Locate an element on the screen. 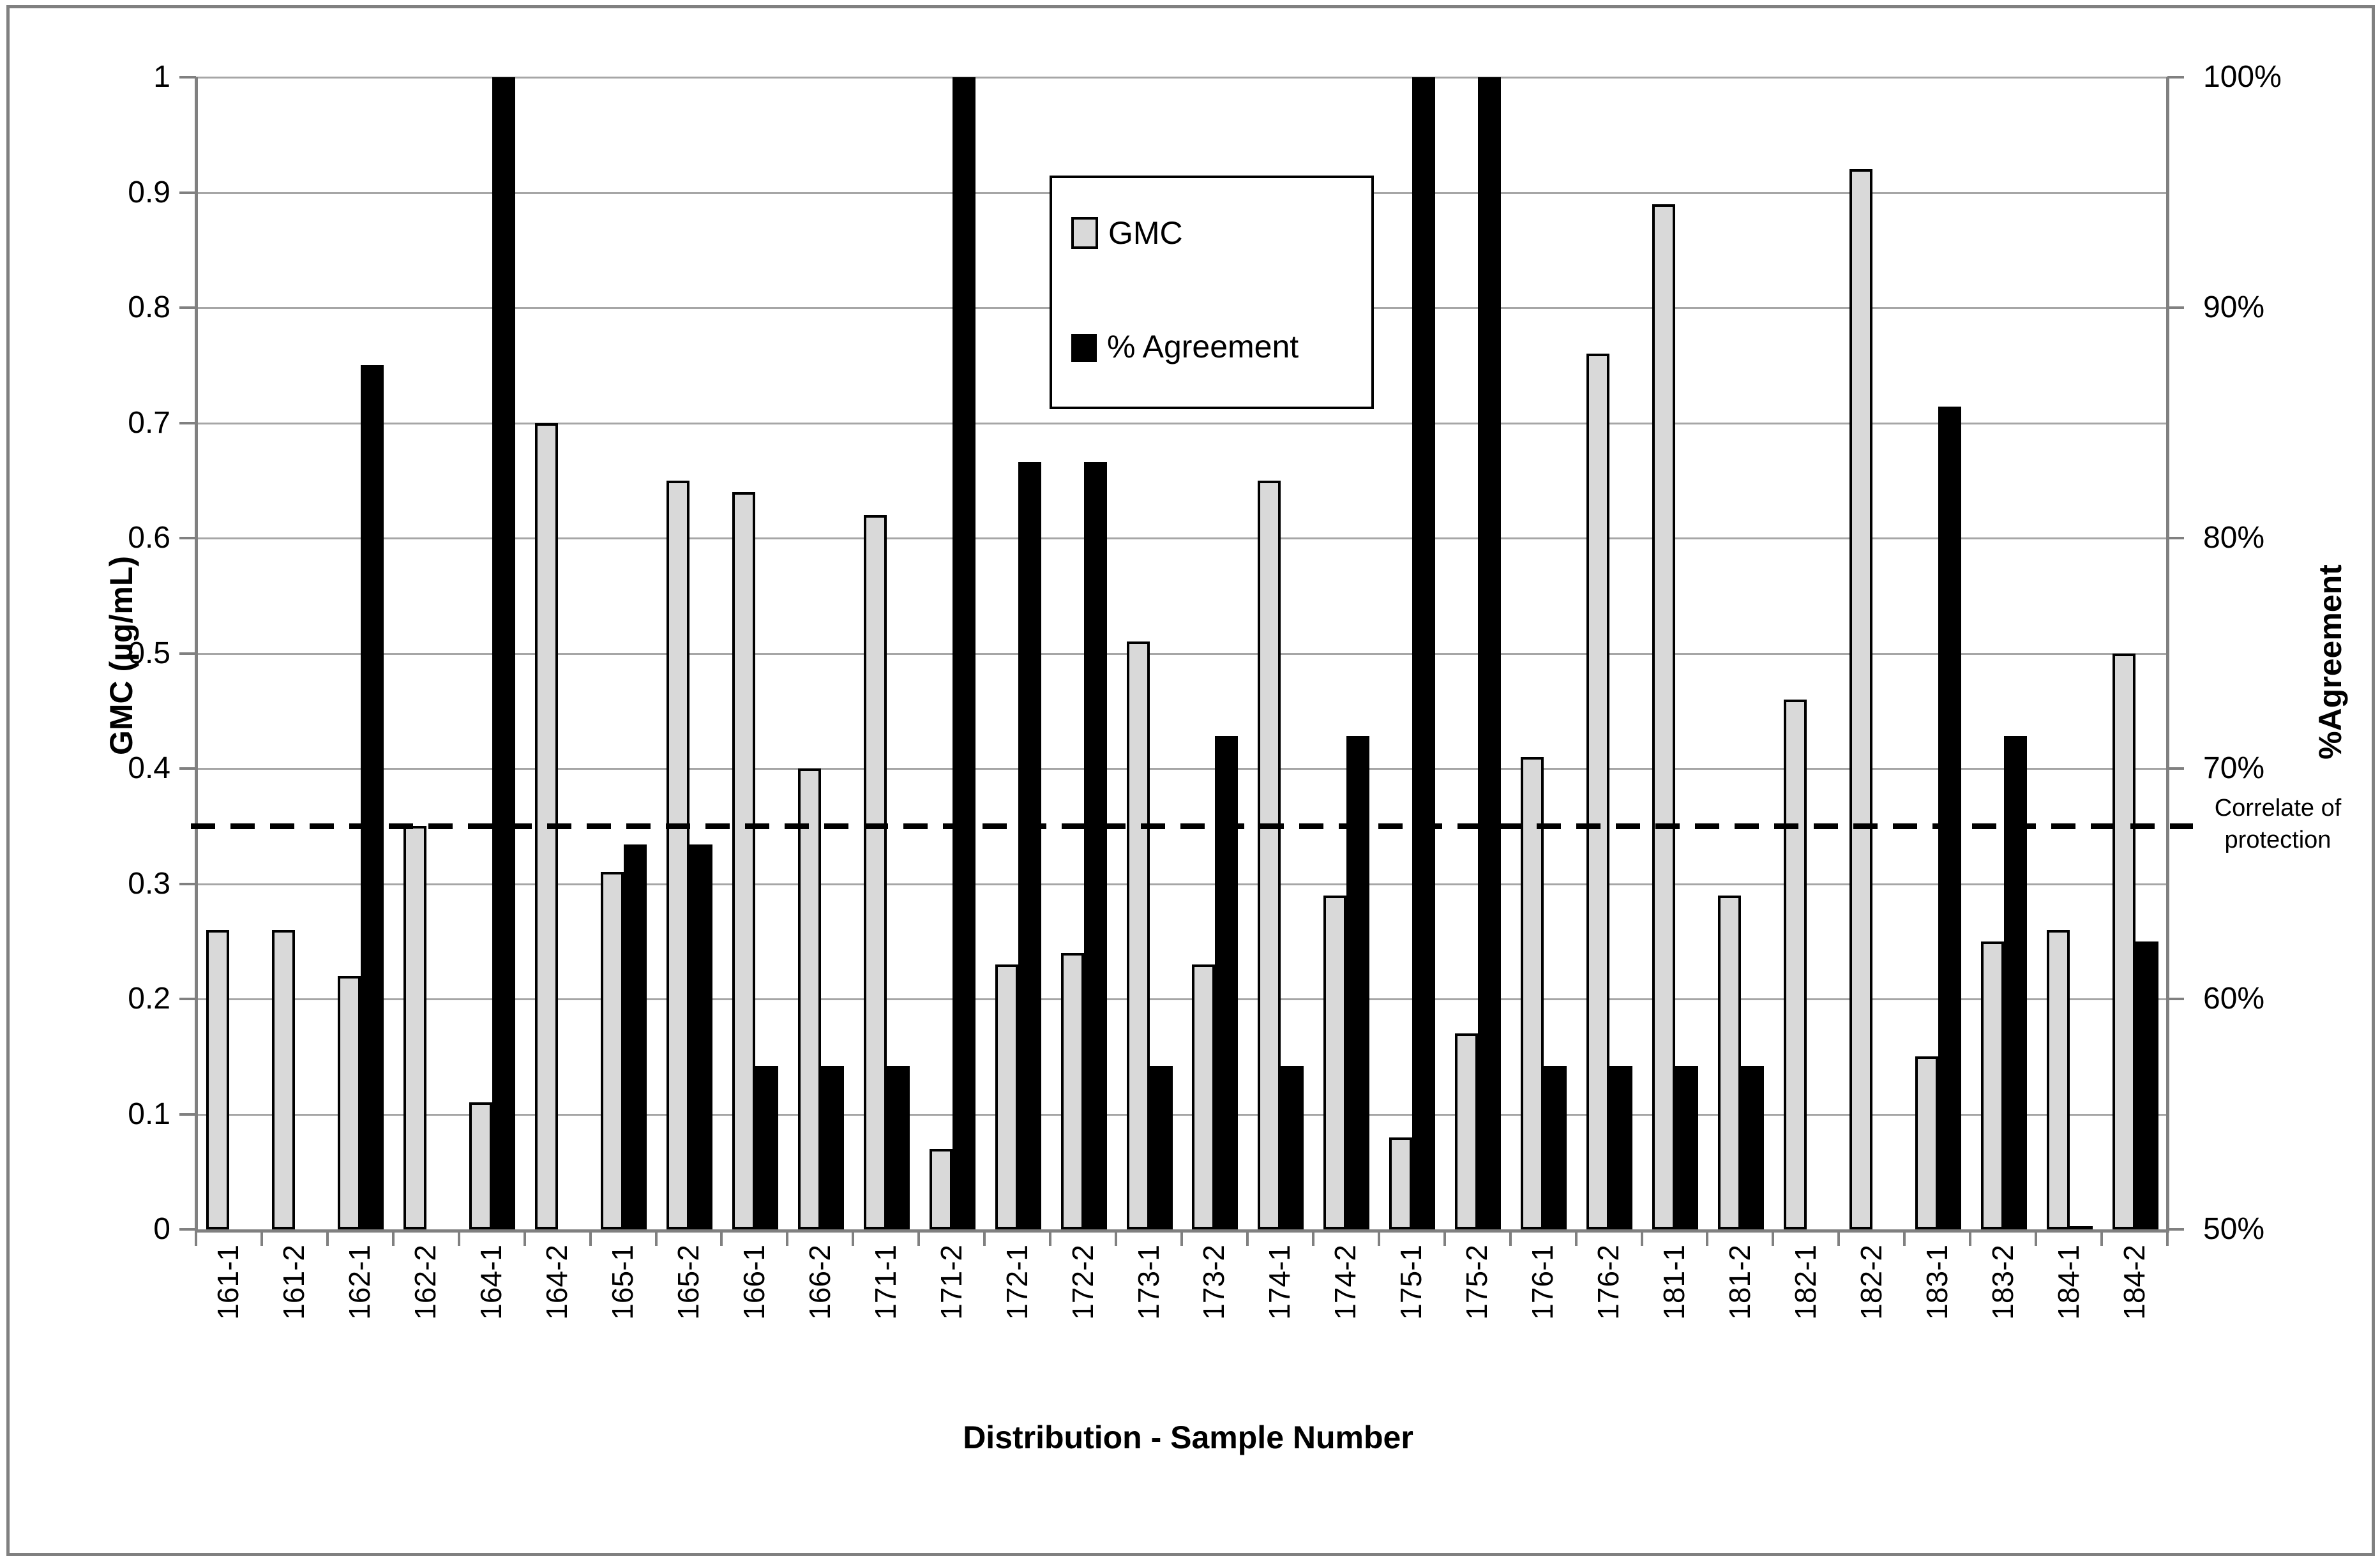 The height and width of the screenshot is (1560, 2380). right-axis-tick-label: 50% is located at coordinates (2234, 1229).